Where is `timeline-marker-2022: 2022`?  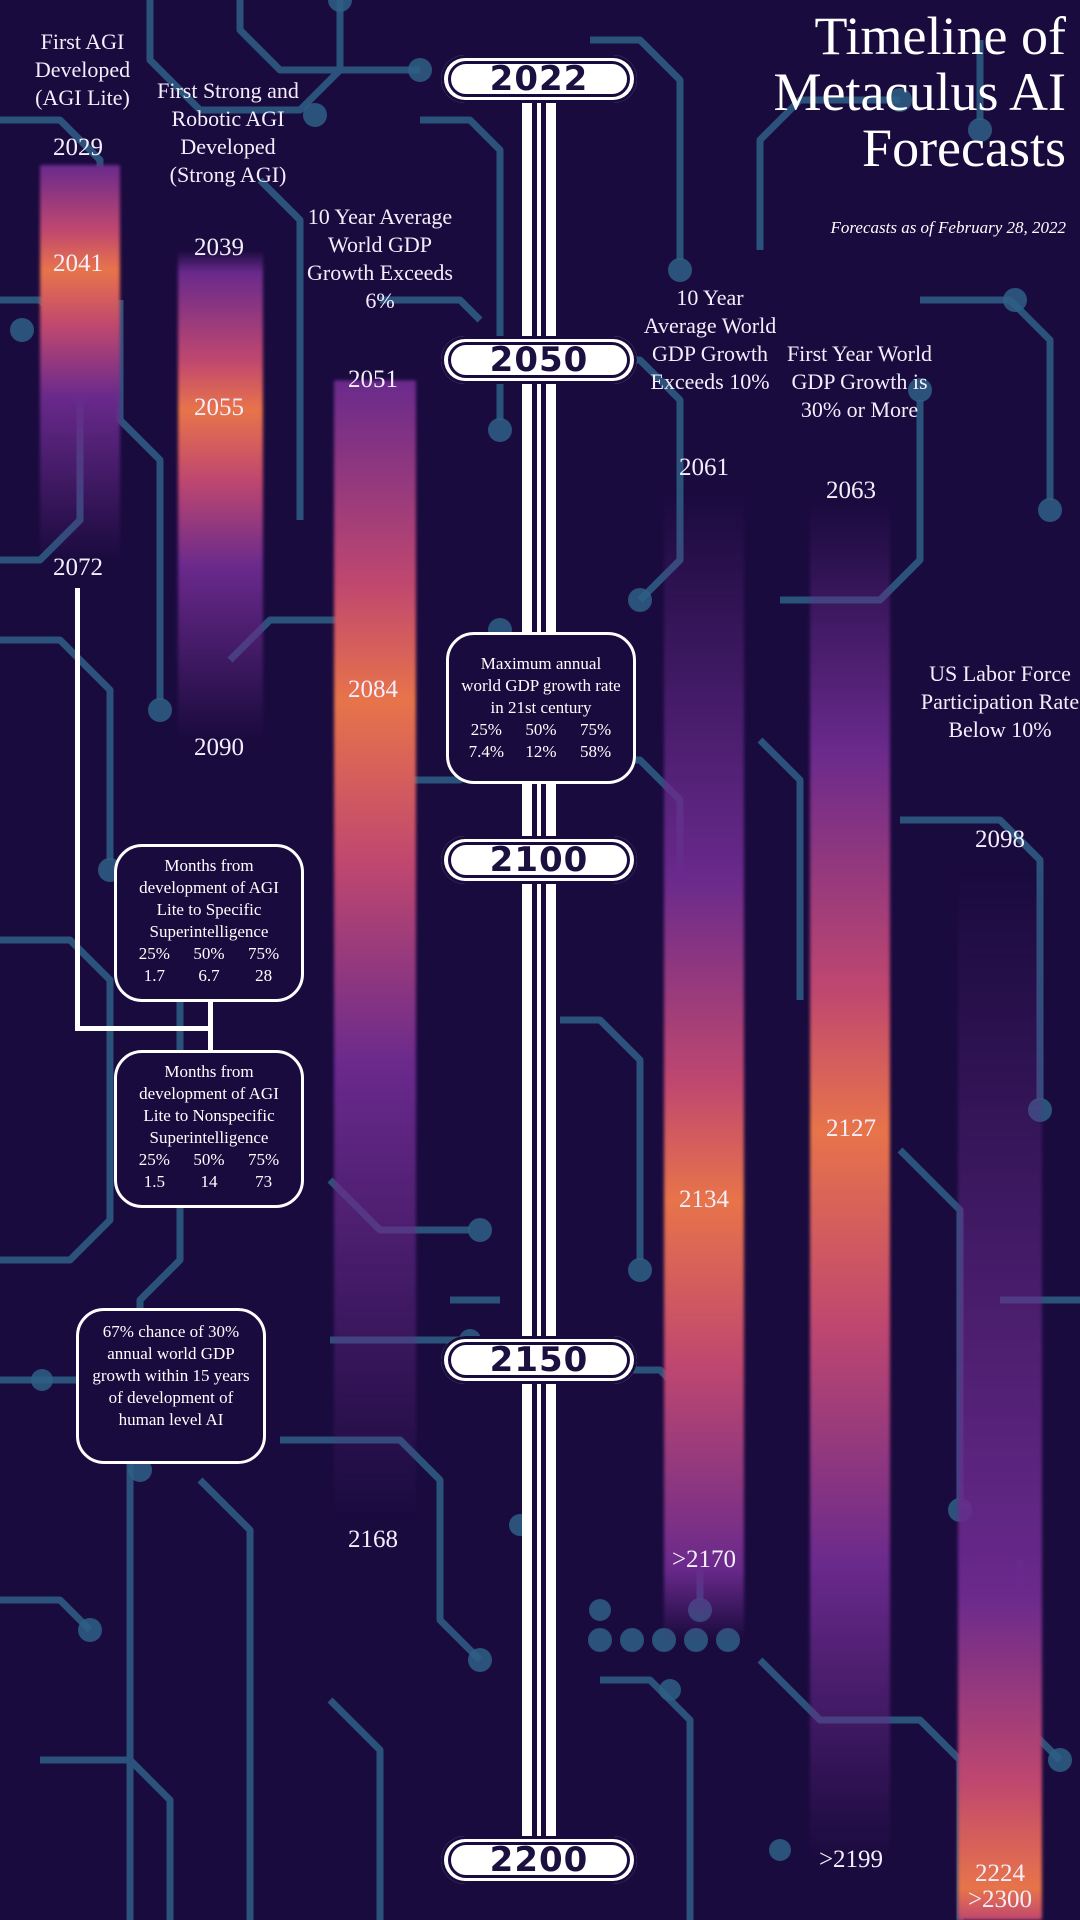 timeline-marker-2022: 2022 is located at coordinates (539, 79).